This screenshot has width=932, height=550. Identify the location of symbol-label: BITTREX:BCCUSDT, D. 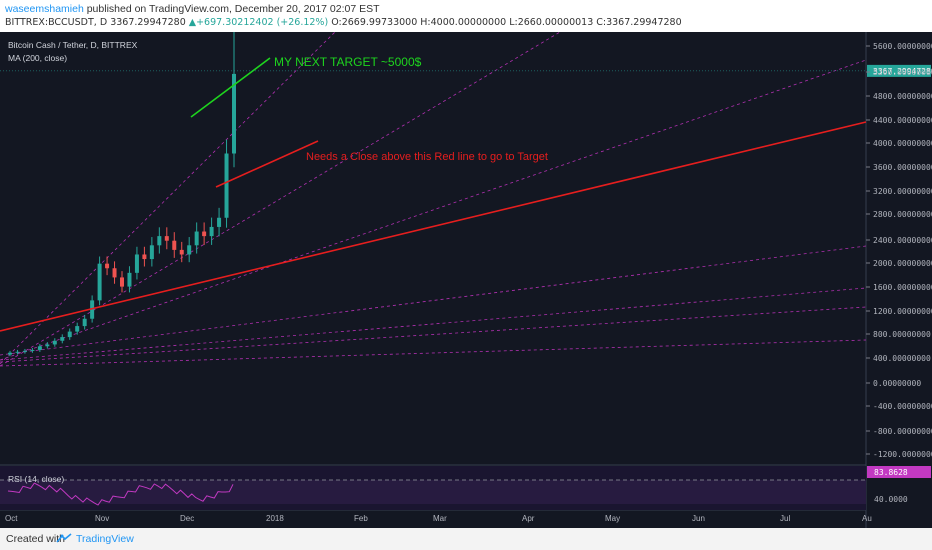
(56, 22).